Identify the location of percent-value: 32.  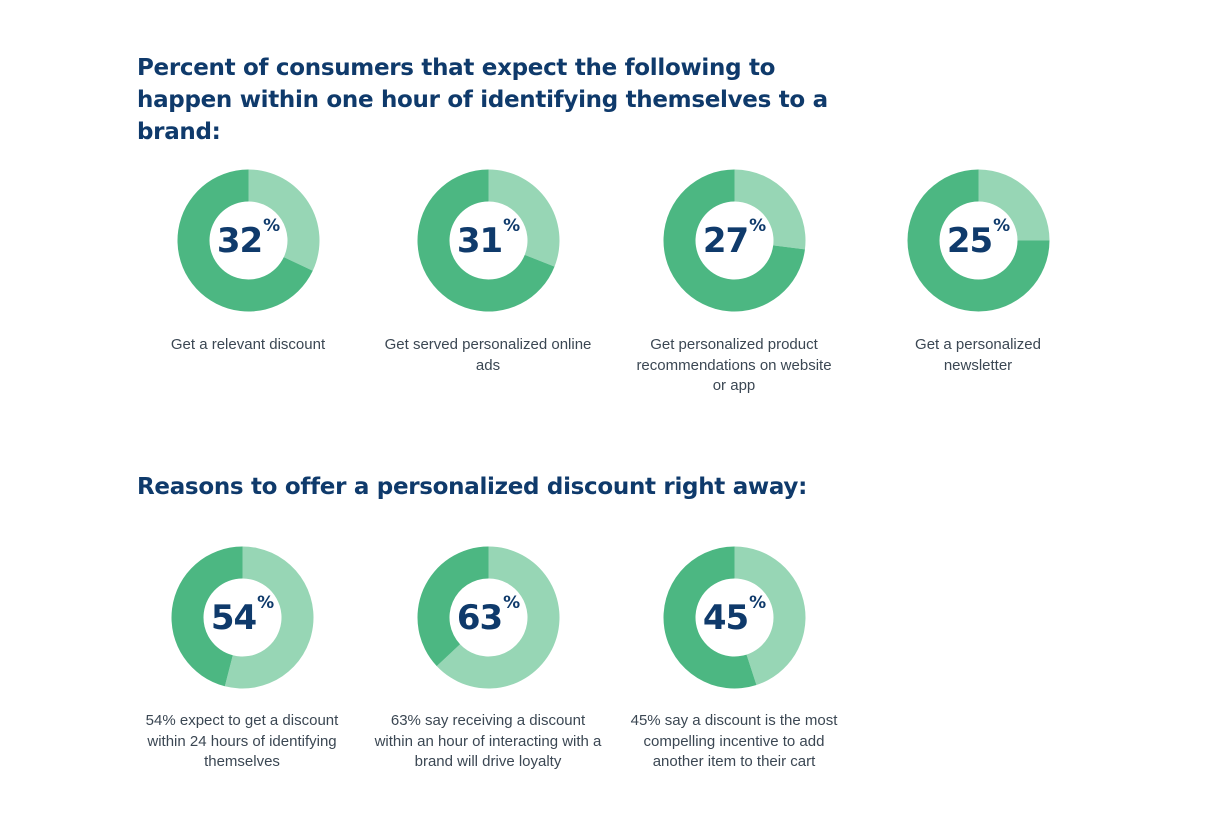
(239, 240).